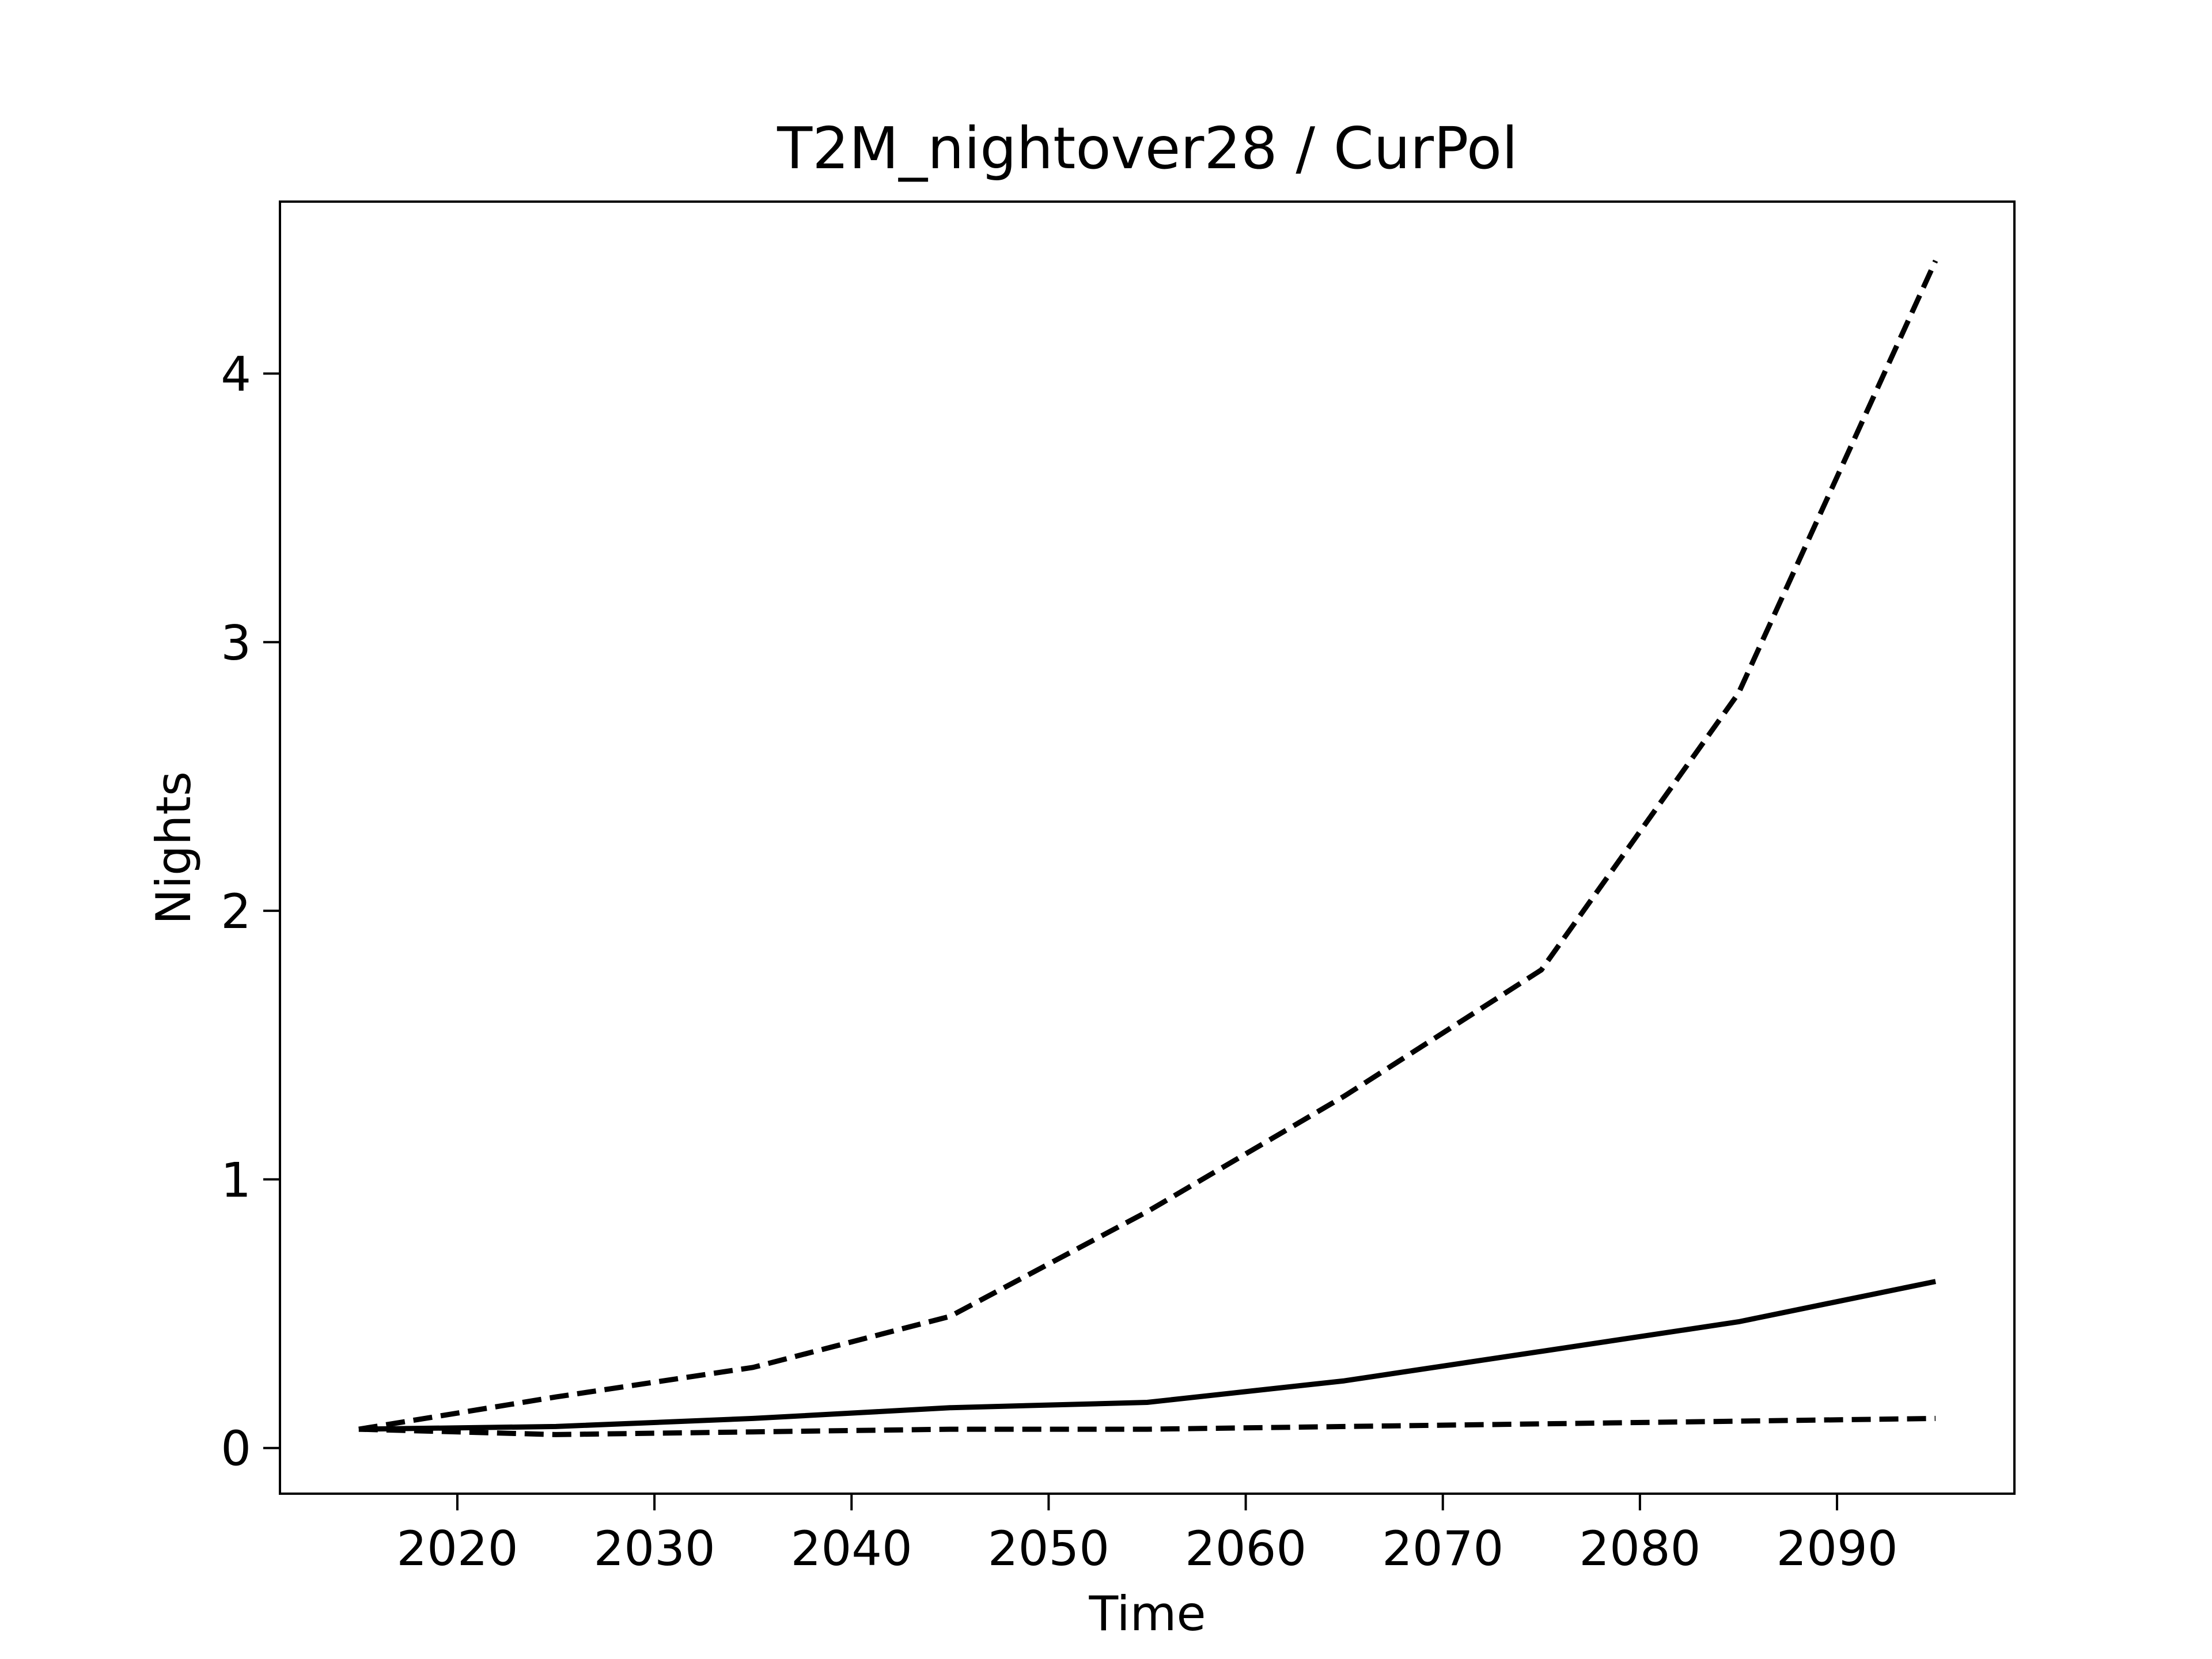 This screenshot has width=2212, height=1659. I want to click on chart-title: T2M_nightover28 / CurPol, so click(1147, 148).